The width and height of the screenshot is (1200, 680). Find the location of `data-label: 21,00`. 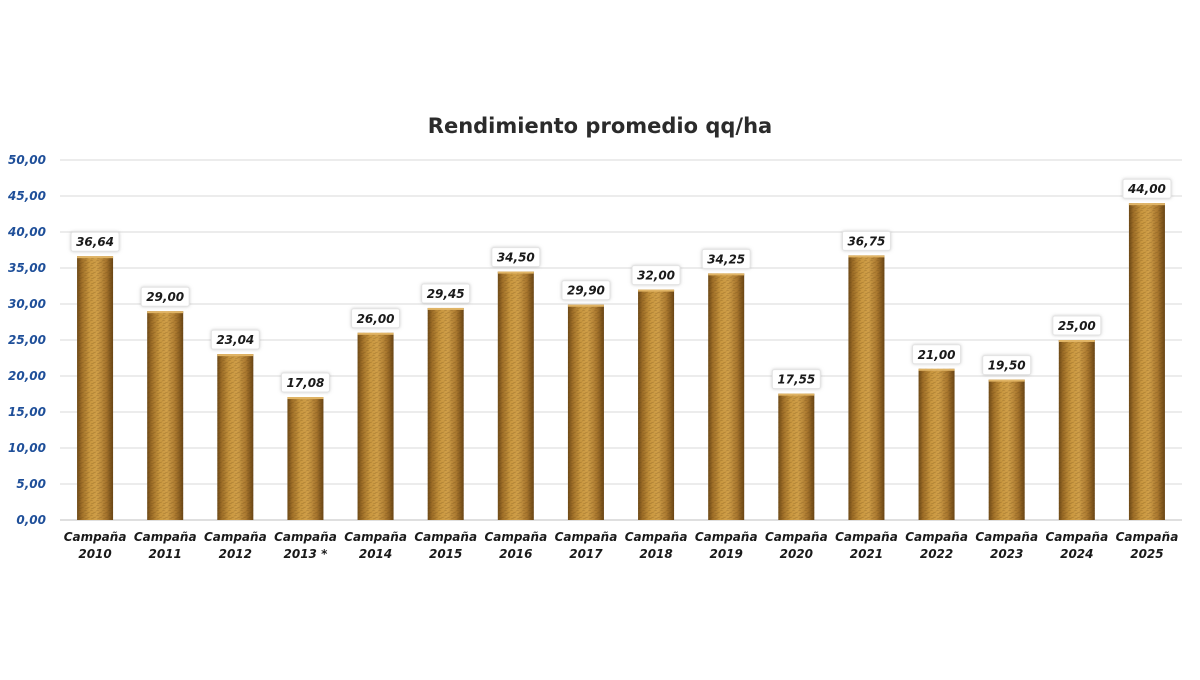

data-label: 21,00 is located at coordinates (937, 354).